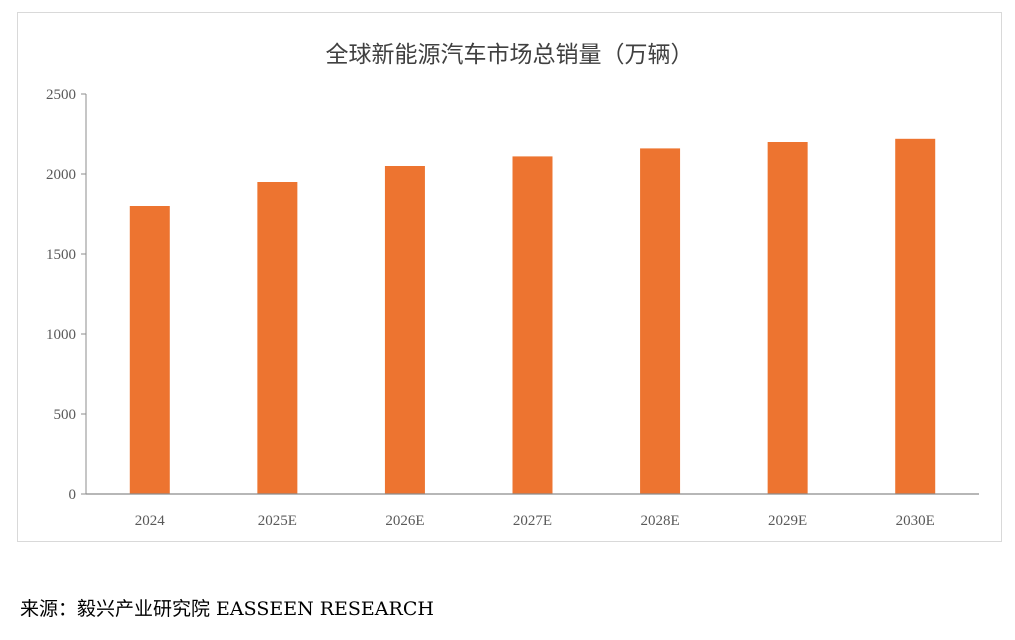 The width and height of the screenshot is (1015, 640). Describe the element at coordinates (915, 521) in the screenshot. I see `x-tick-label: 2030E` at that location.